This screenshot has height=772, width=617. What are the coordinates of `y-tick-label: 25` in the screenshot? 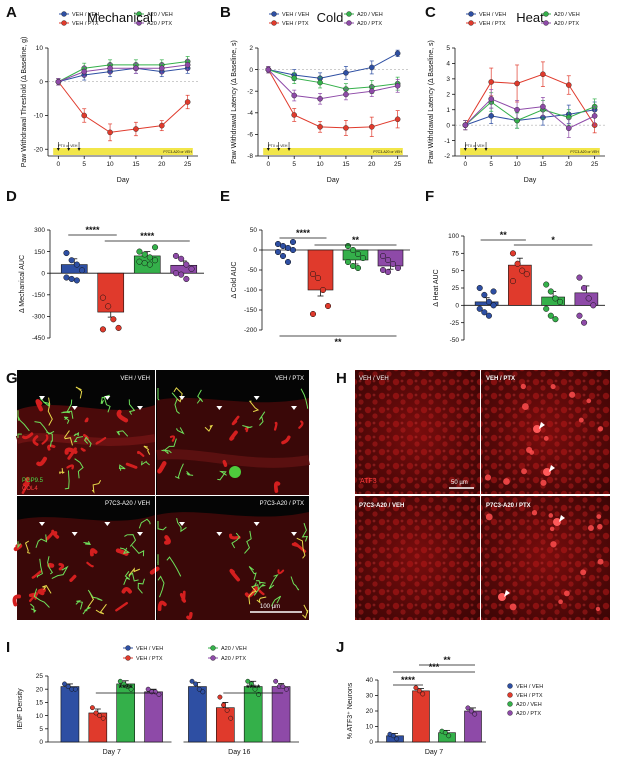 It's located at (456, 288).